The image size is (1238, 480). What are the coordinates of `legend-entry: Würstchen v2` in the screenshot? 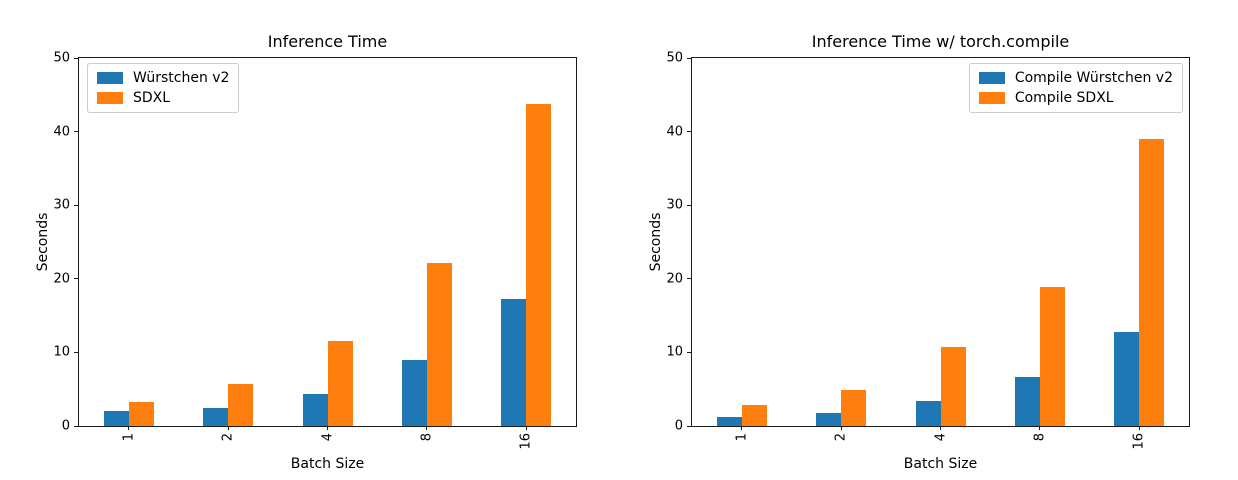 It's located at (163, 78).